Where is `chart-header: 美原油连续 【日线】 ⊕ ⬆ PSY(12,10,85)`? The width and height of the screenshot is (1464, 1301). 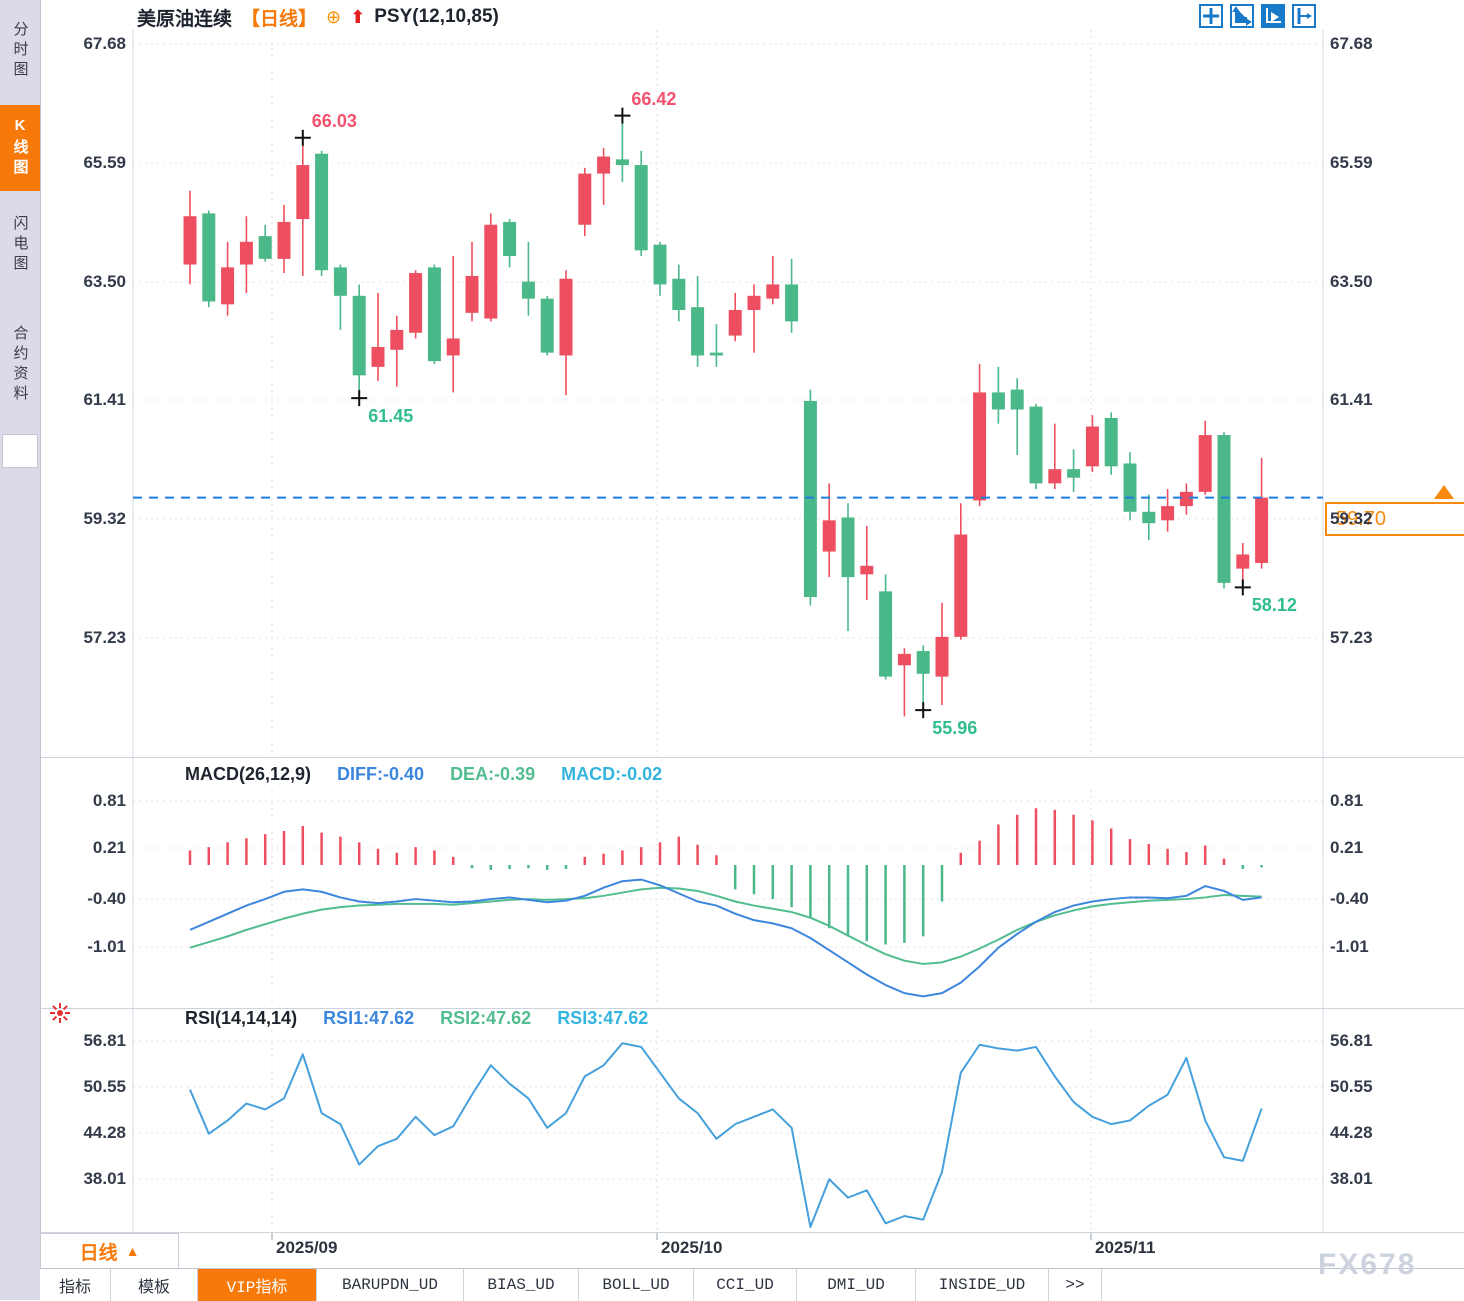 chart-header: 美原油连续 【日线】 ⊕ ⬆ PSY(12,10,85) is located at coordinates (318, 17).